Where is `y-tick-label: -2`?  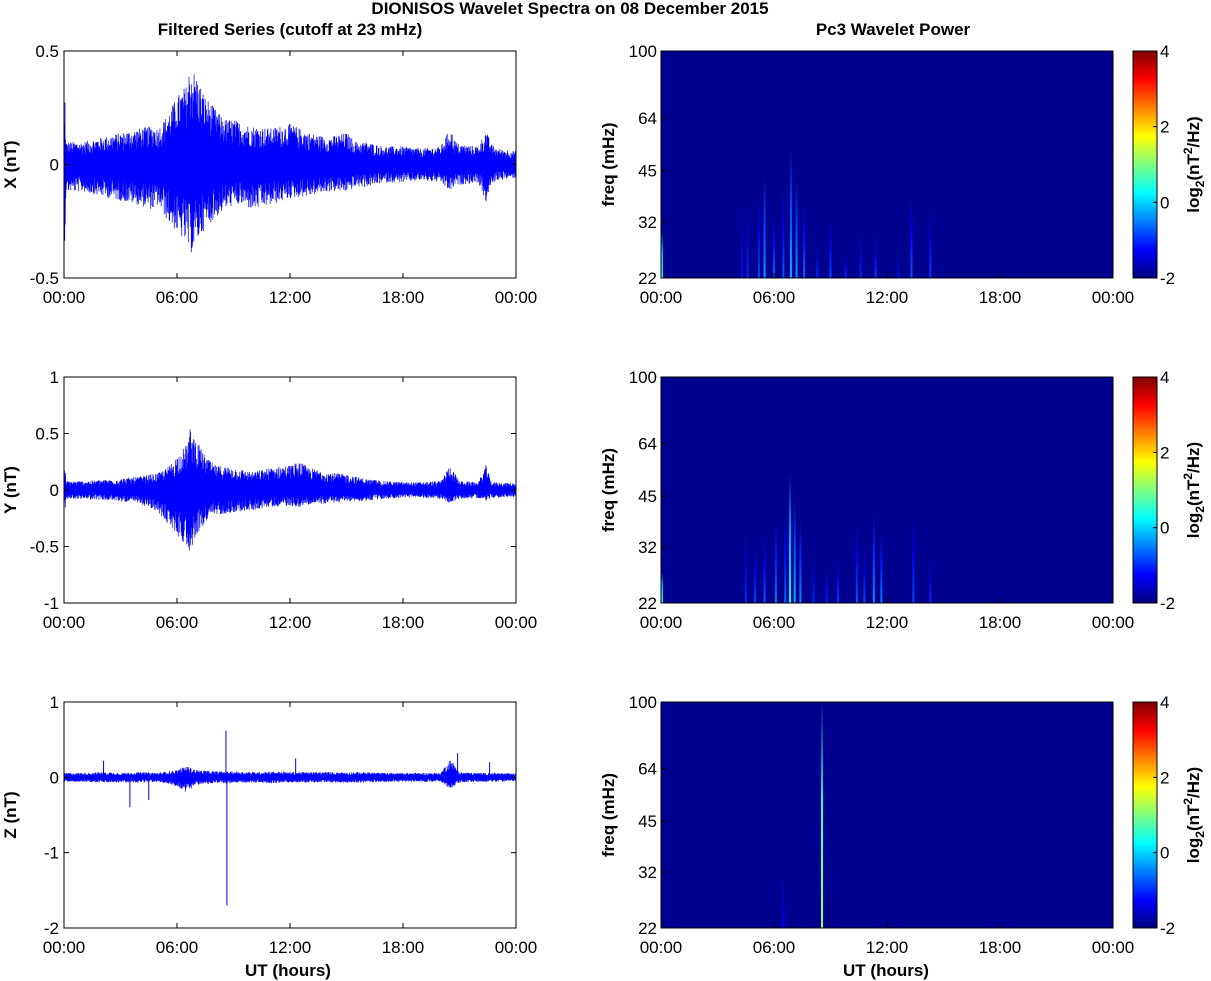 y-tick-label: -2 is located at coordinates (51, 928).